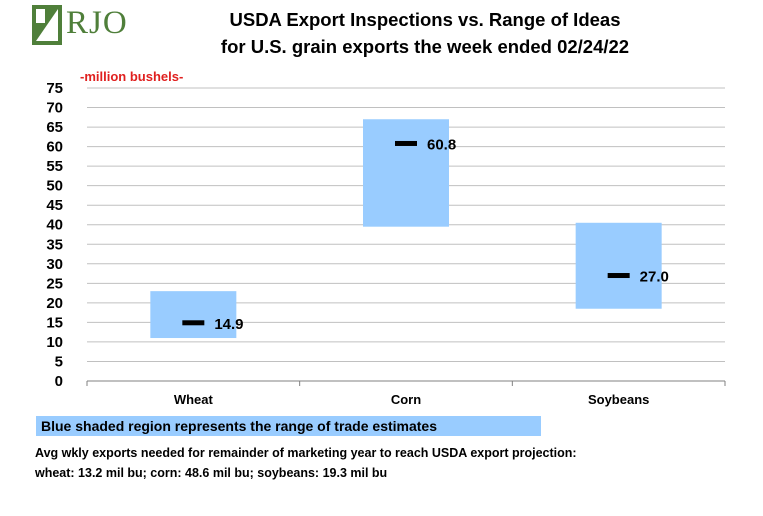 The height and width of the screenshot is (516, 763). I want to click on y-tick-label: 60, so click(54, 147).